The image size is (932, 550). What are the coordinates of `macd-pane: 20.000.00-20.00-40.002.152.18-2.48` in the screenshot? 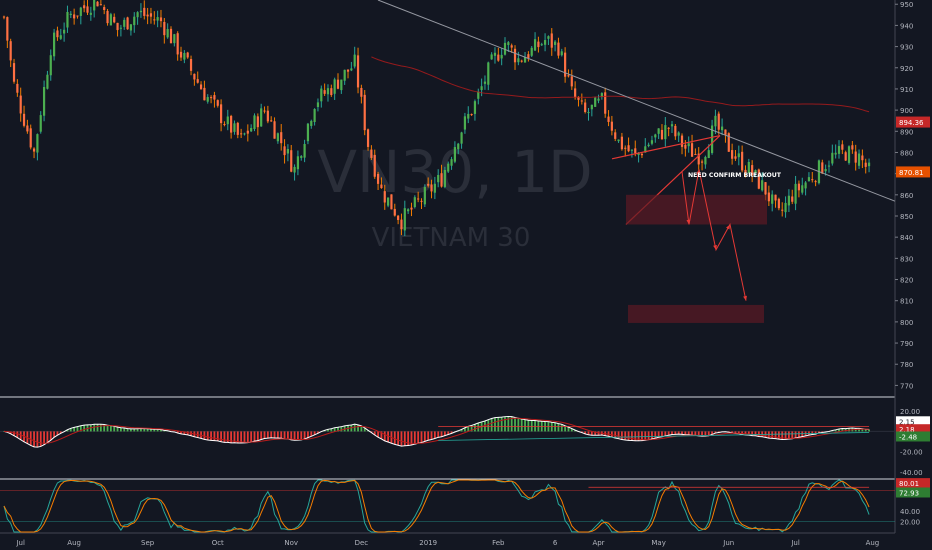 It's located at (465, 442).